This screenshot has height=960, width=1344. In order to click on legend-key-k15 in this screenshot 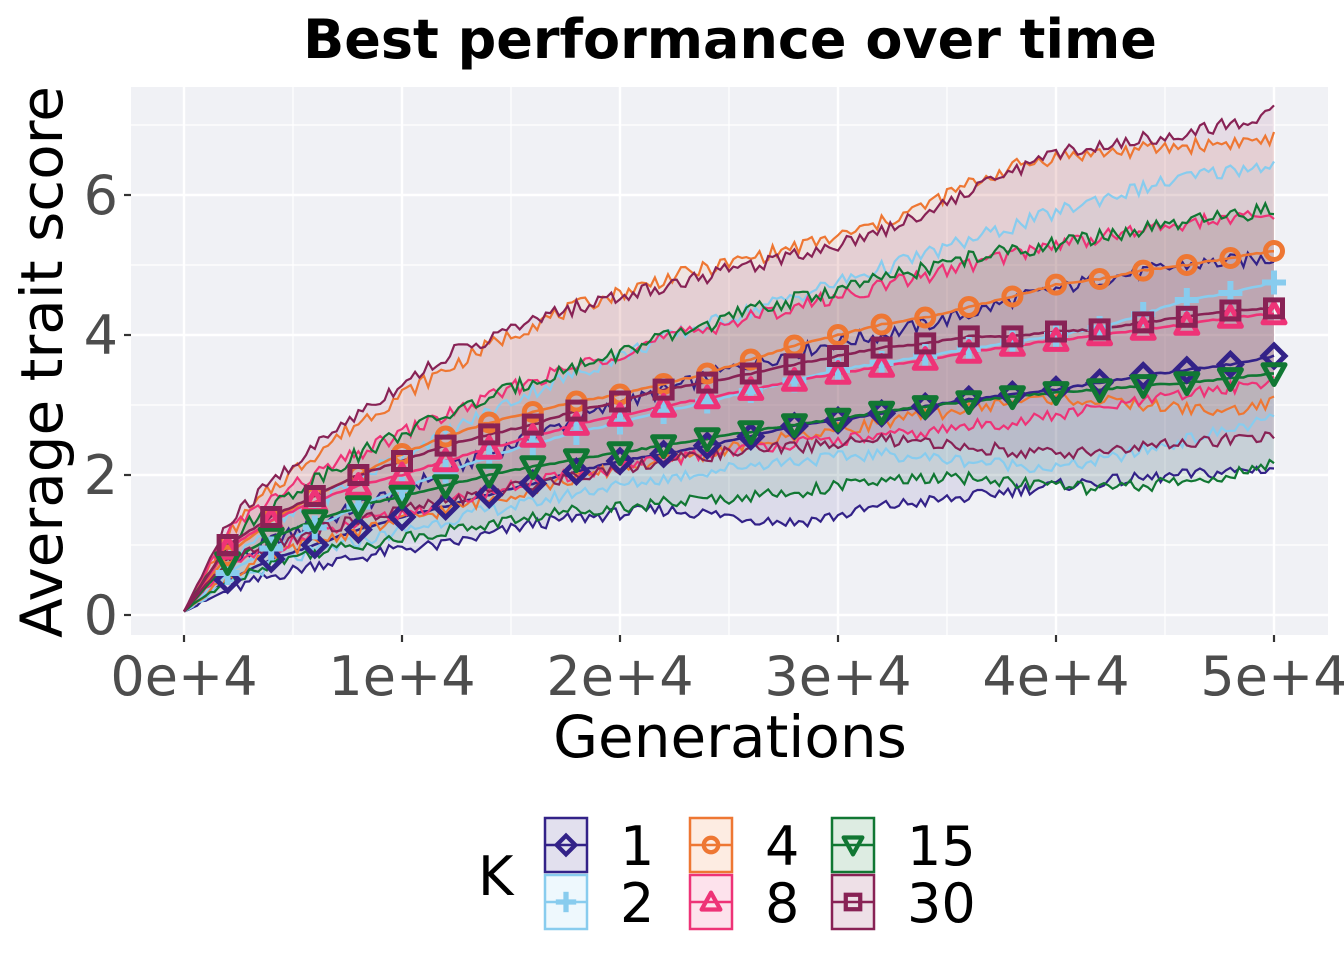, I will do `click(853, 845)`.